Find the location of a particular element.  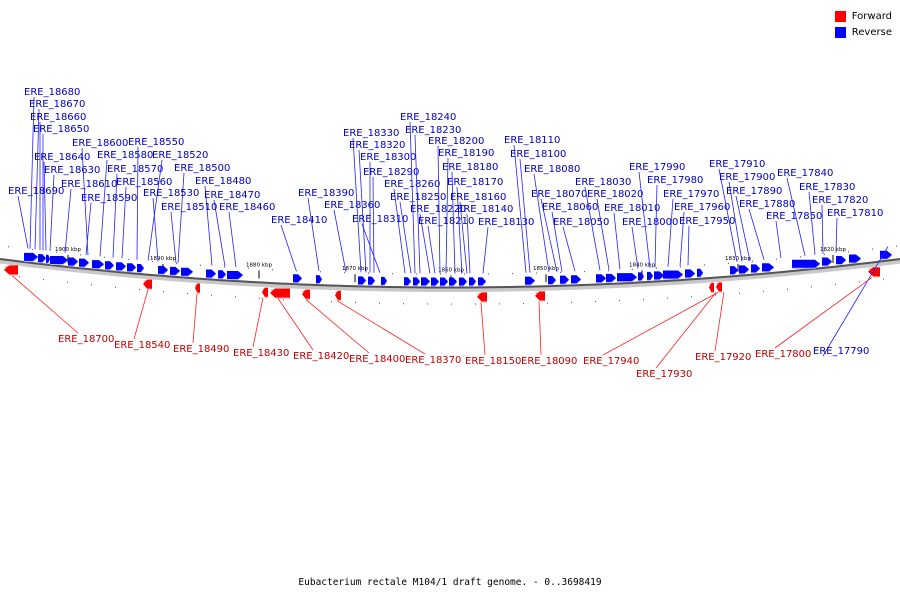

forward-gene-label: ERE_18490 is located at coordinates (201, 349).